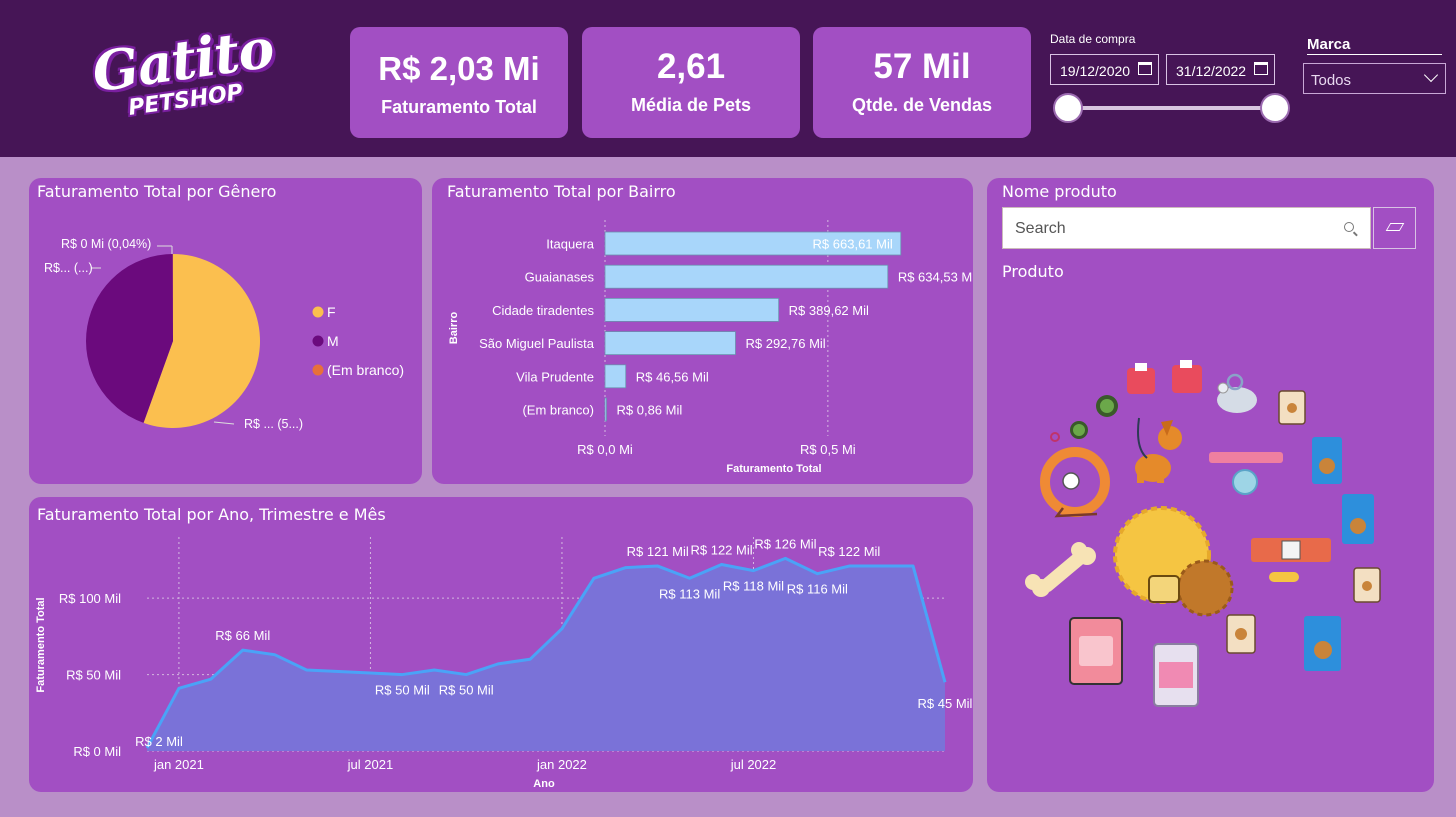 The height and width of the screenshot is (817, 1456). What do you see at coordinates (537, 343) in the screenshot?
I see `bar-category-label: São Miguel Paulista` at bounding box center [537, 343].